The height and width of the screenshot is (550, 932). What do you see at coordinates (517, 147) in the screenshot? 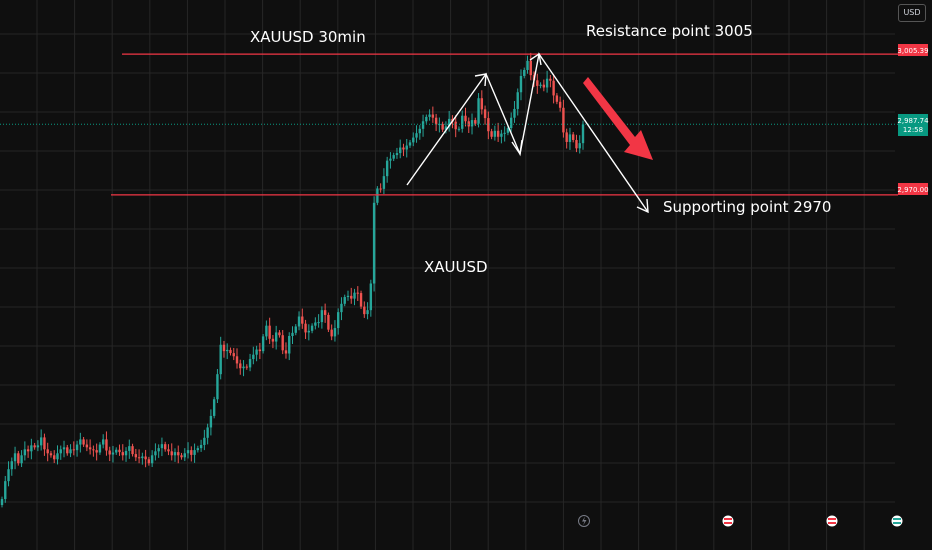
I see `arrowhead-trough` at bounding box center [517, 147].